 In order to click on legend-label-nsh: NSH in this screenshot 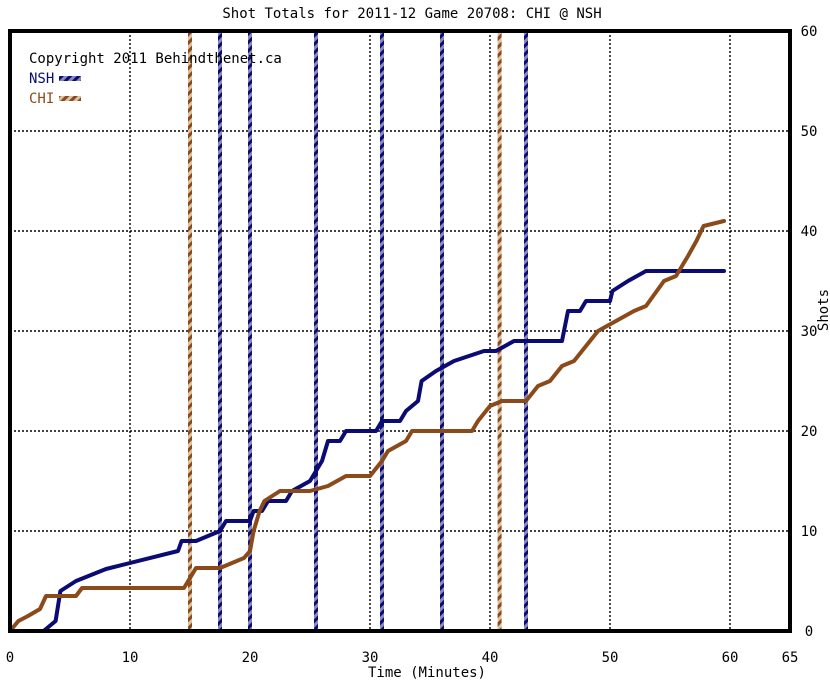, I will do `click(41, 79)`.